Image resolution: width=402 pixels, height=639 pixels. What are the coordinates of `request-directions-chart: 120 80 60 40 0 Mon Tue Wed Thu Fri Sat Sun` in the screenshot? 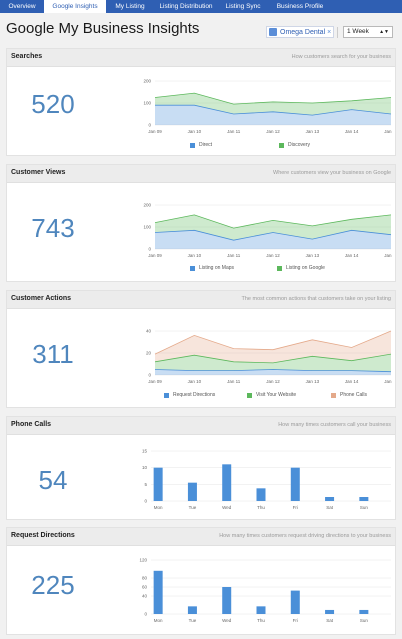 It's located at (265, 590).